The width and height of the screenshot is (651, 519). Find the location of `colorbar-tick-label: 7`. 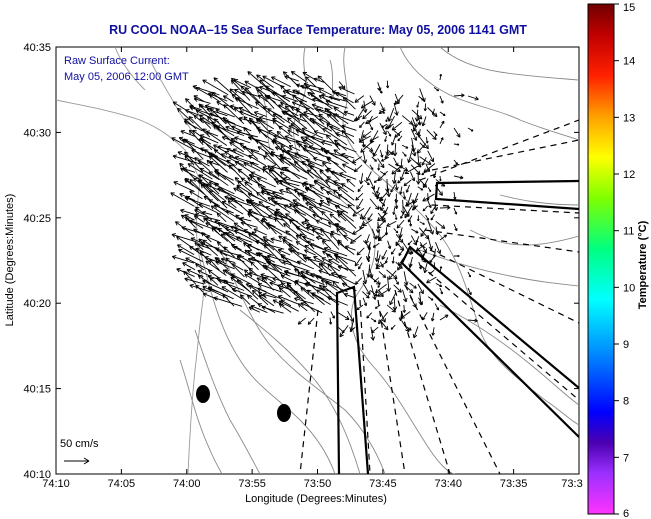

colorbar-tick-label: 7 is located at coordinates (626, 458).